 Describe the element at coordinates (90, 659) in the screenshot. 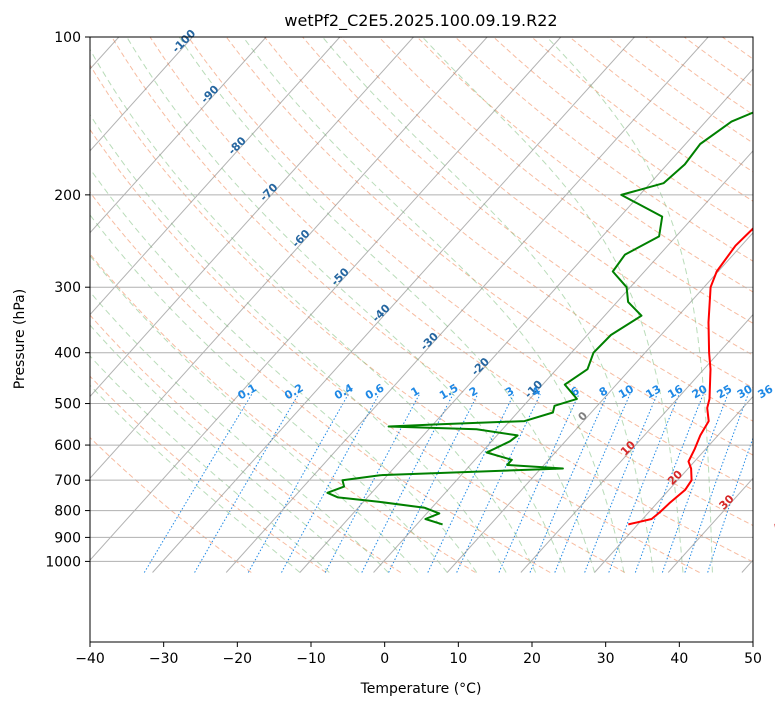

I see `x-tick-label: −40` at that location.